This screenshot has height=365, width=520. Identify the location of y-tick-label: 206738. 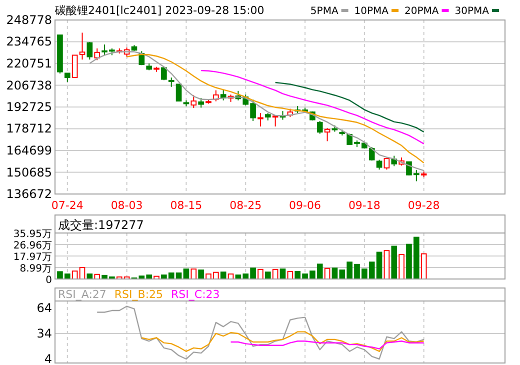
(29, 85).